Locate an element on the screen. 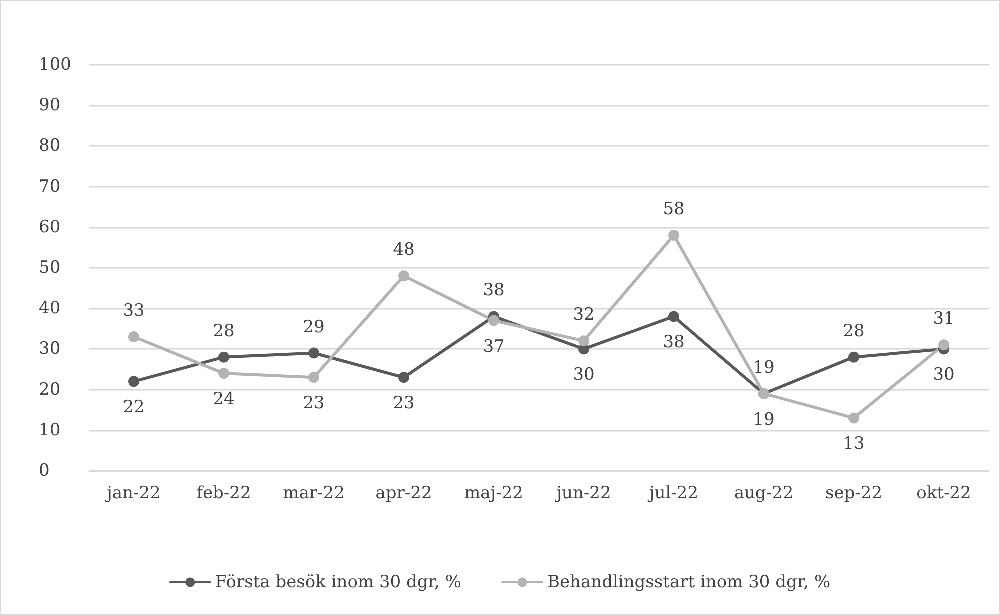 This screenshot has width=1000, height=615. y-tick-label: 60 is located at coordinates (50, 227).